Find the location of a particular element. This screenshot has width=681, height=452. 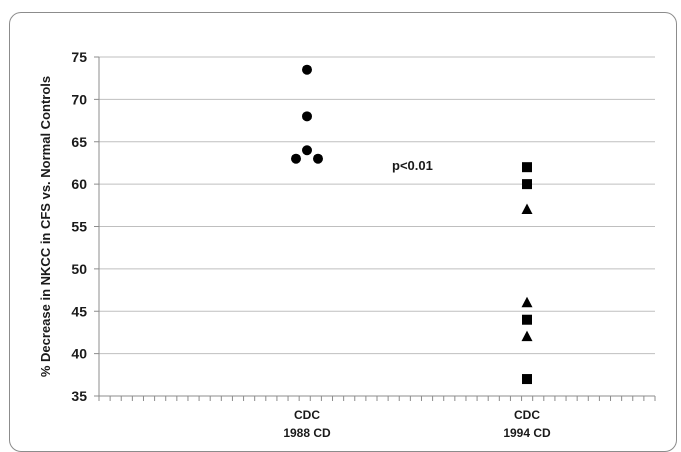

y-tick-labels: 35 40 45 50 55 60 65 70 75 is located at coordinates (79, 226).